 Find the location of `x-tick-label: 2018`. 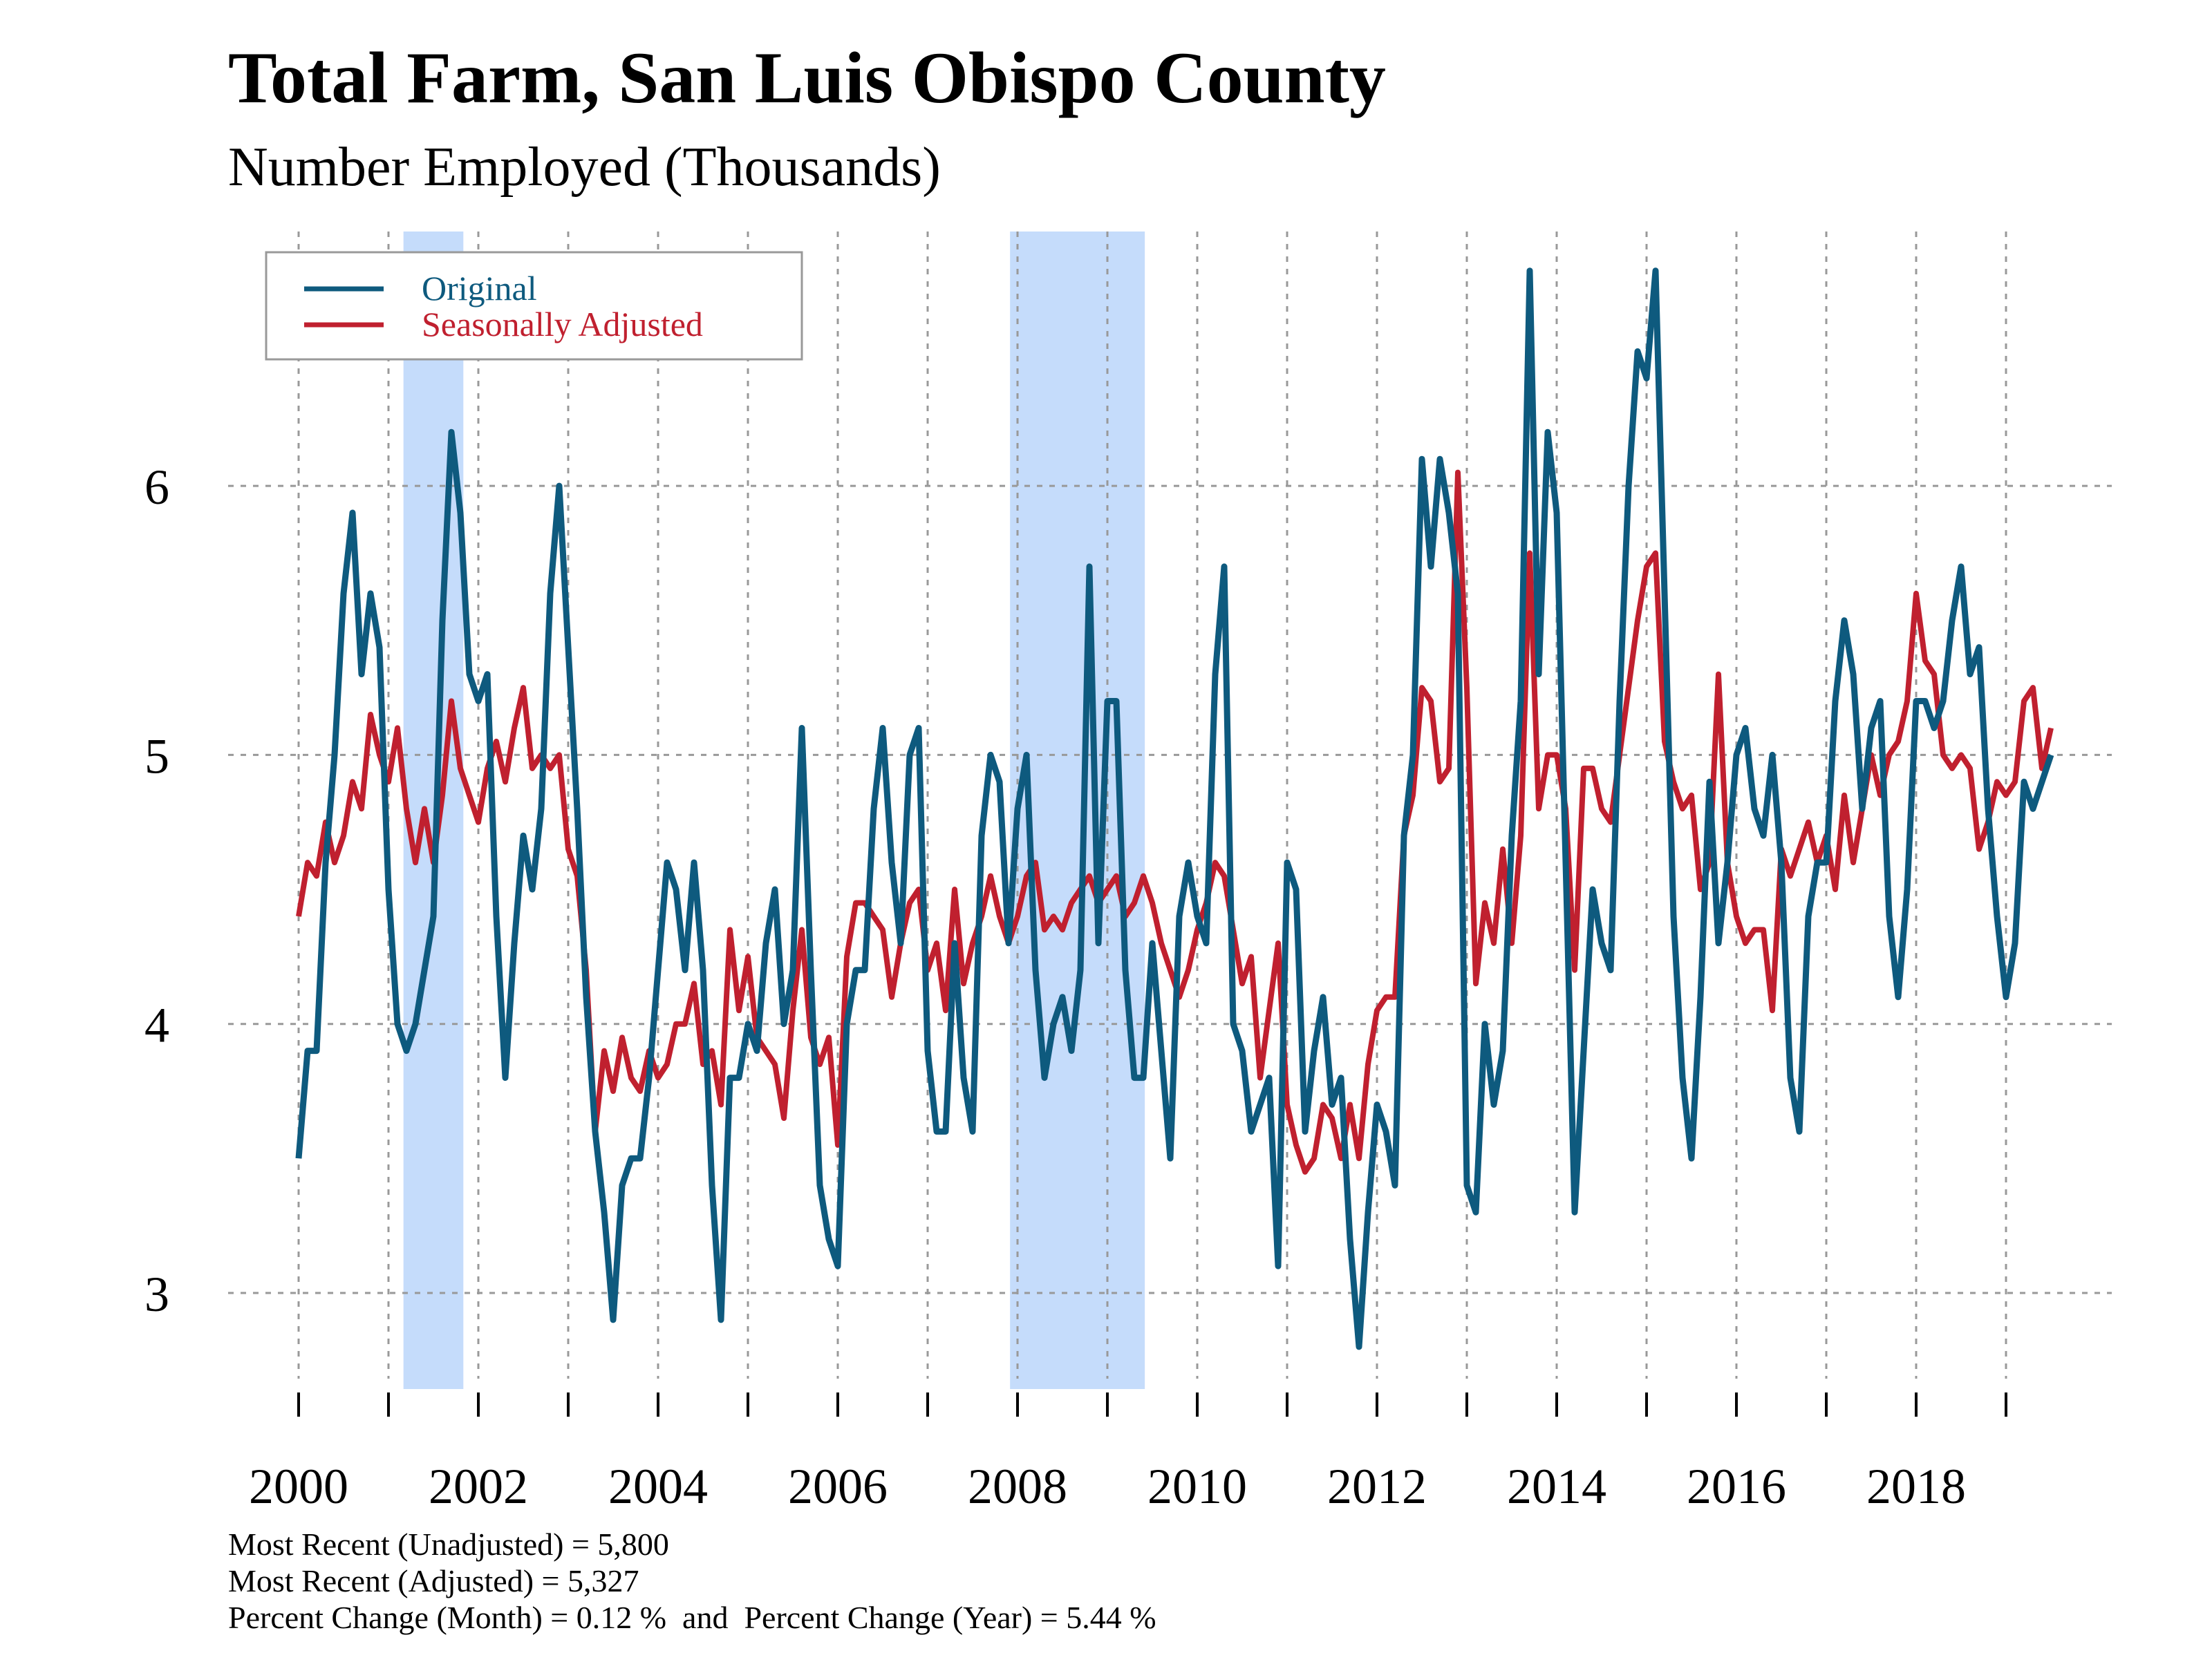

x-tick-label: 2018 is located at coordinates (1916, 1486).